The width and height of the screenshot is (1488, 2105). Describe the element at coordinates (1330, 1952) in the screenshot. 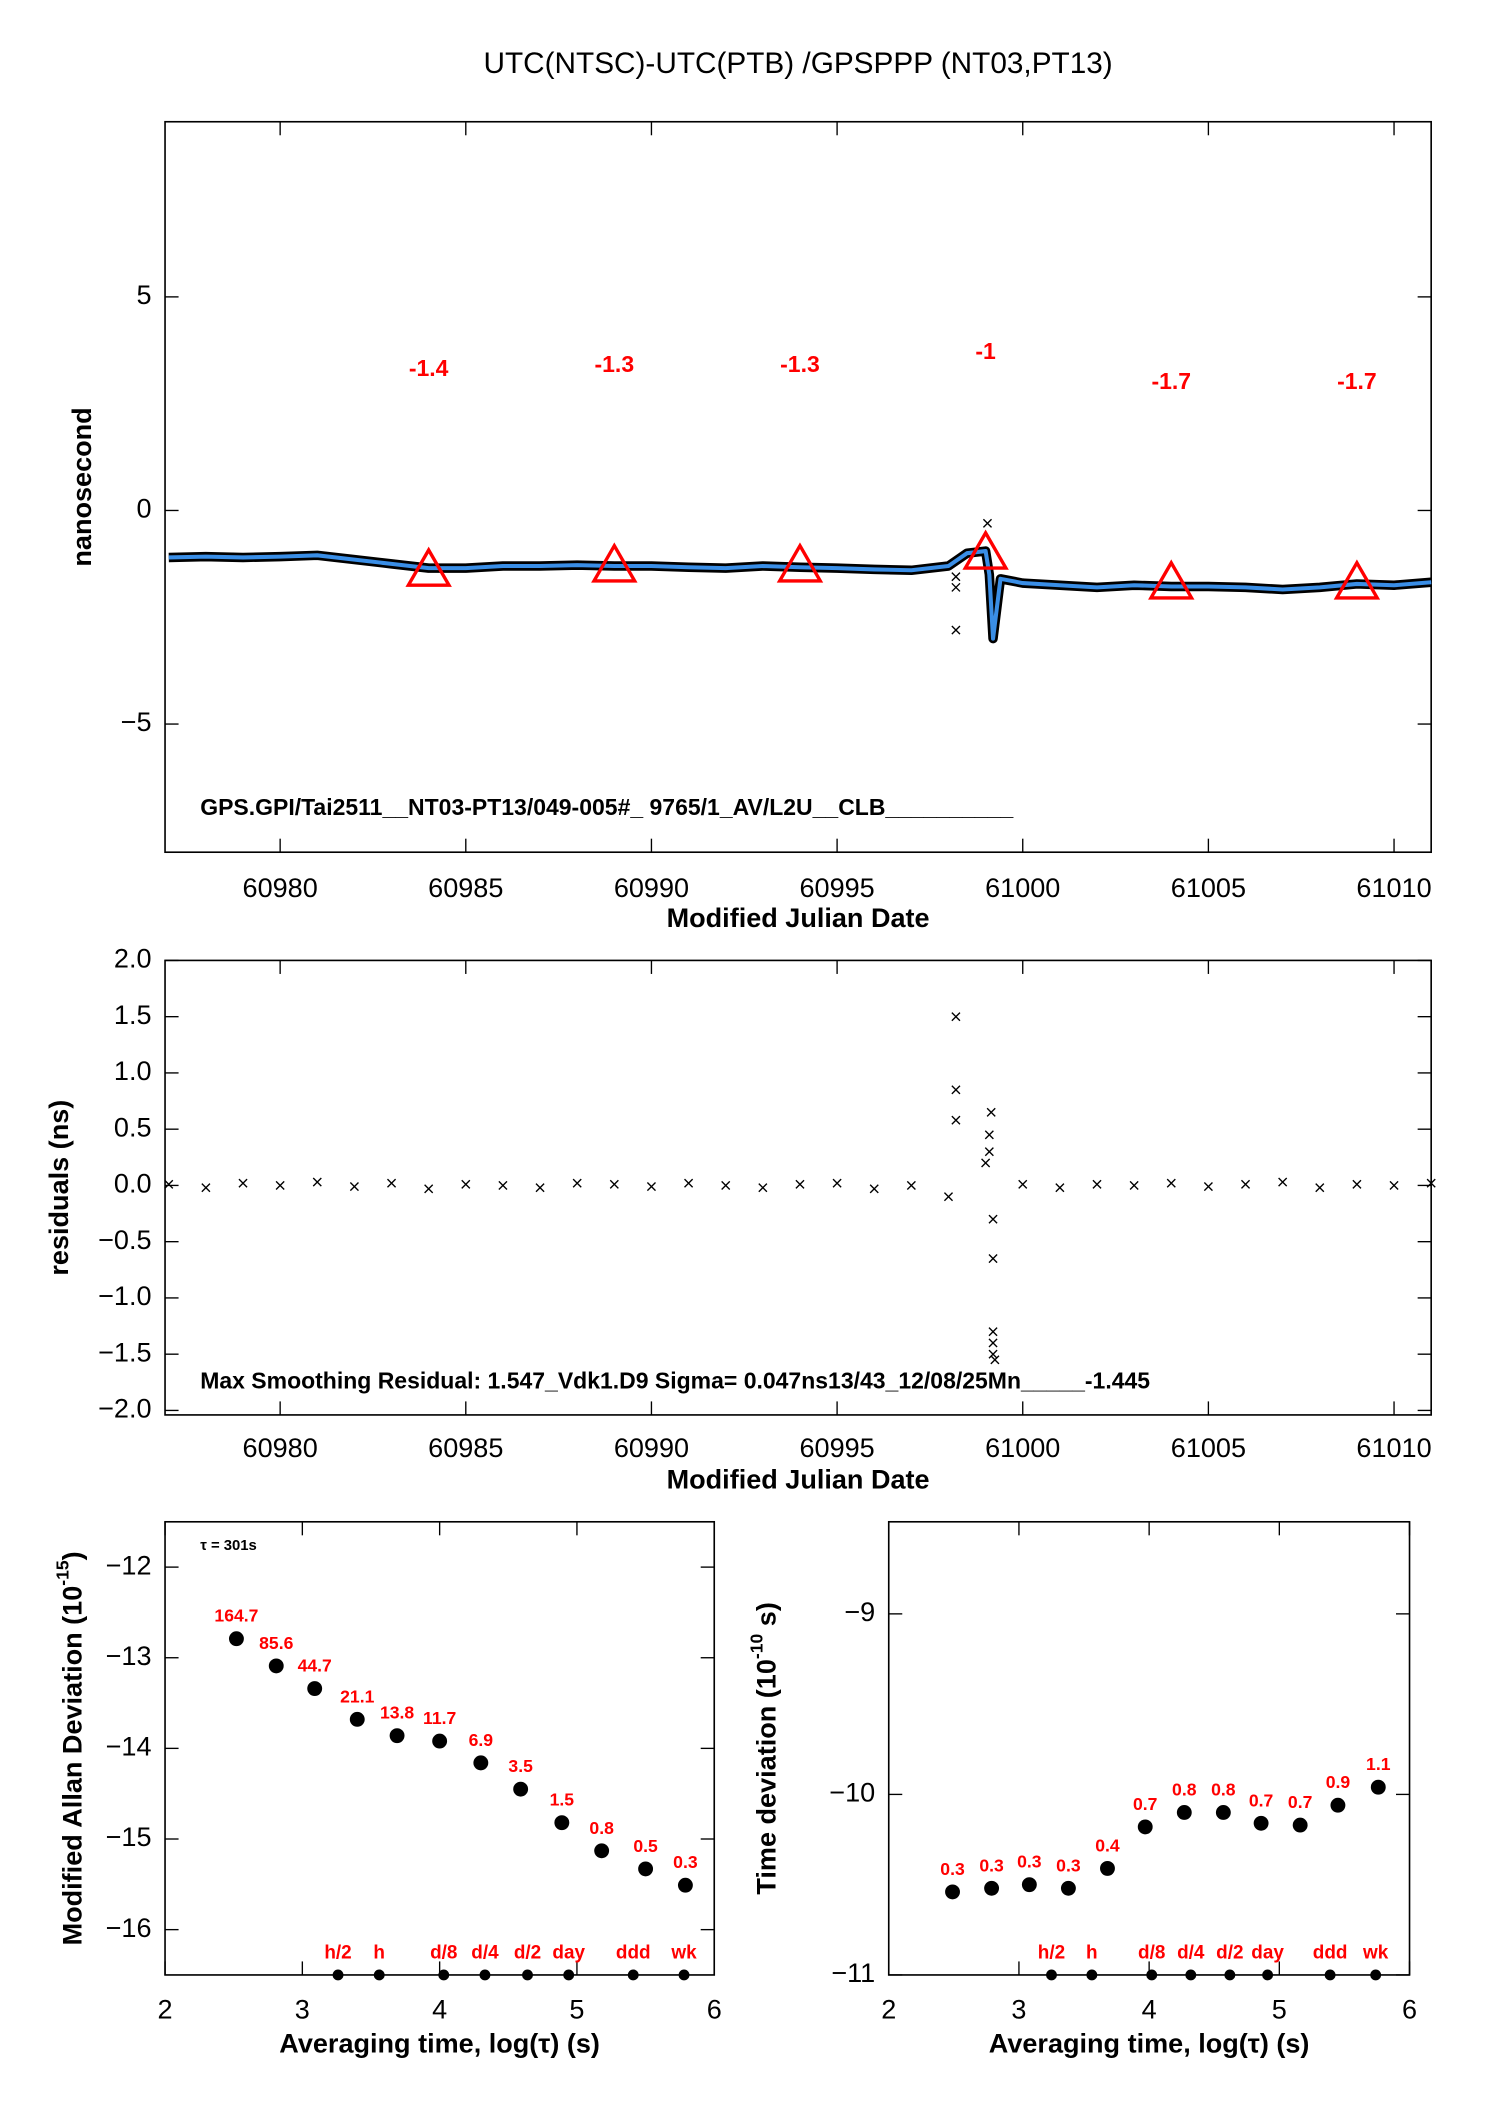

I see `interval-label: ddd` at that location.